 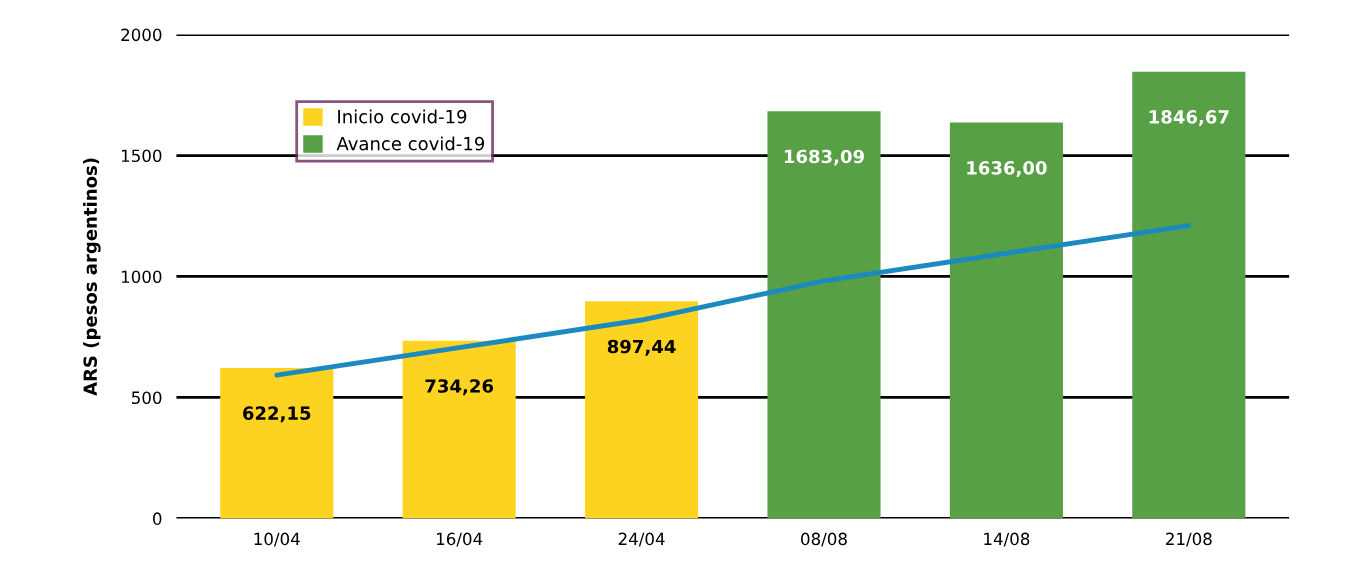 What do you see at coordinates (1007, 539) in the screenshot?
I see `x-tick-label: 14/08` at bounding box center [1007, 539].